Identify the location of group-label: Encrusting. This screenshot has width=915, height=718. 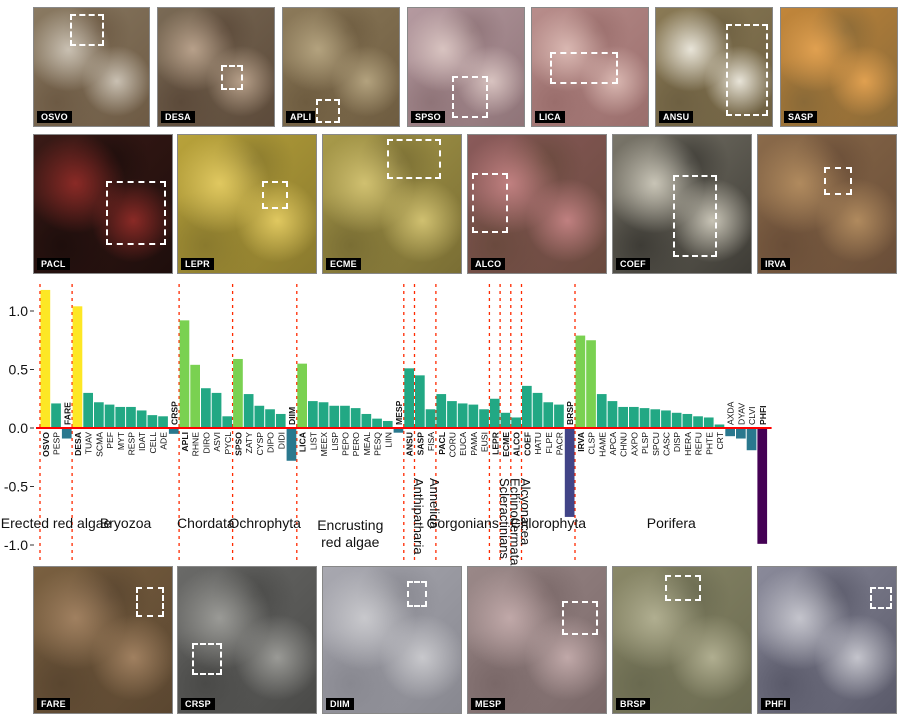
(350, 525).